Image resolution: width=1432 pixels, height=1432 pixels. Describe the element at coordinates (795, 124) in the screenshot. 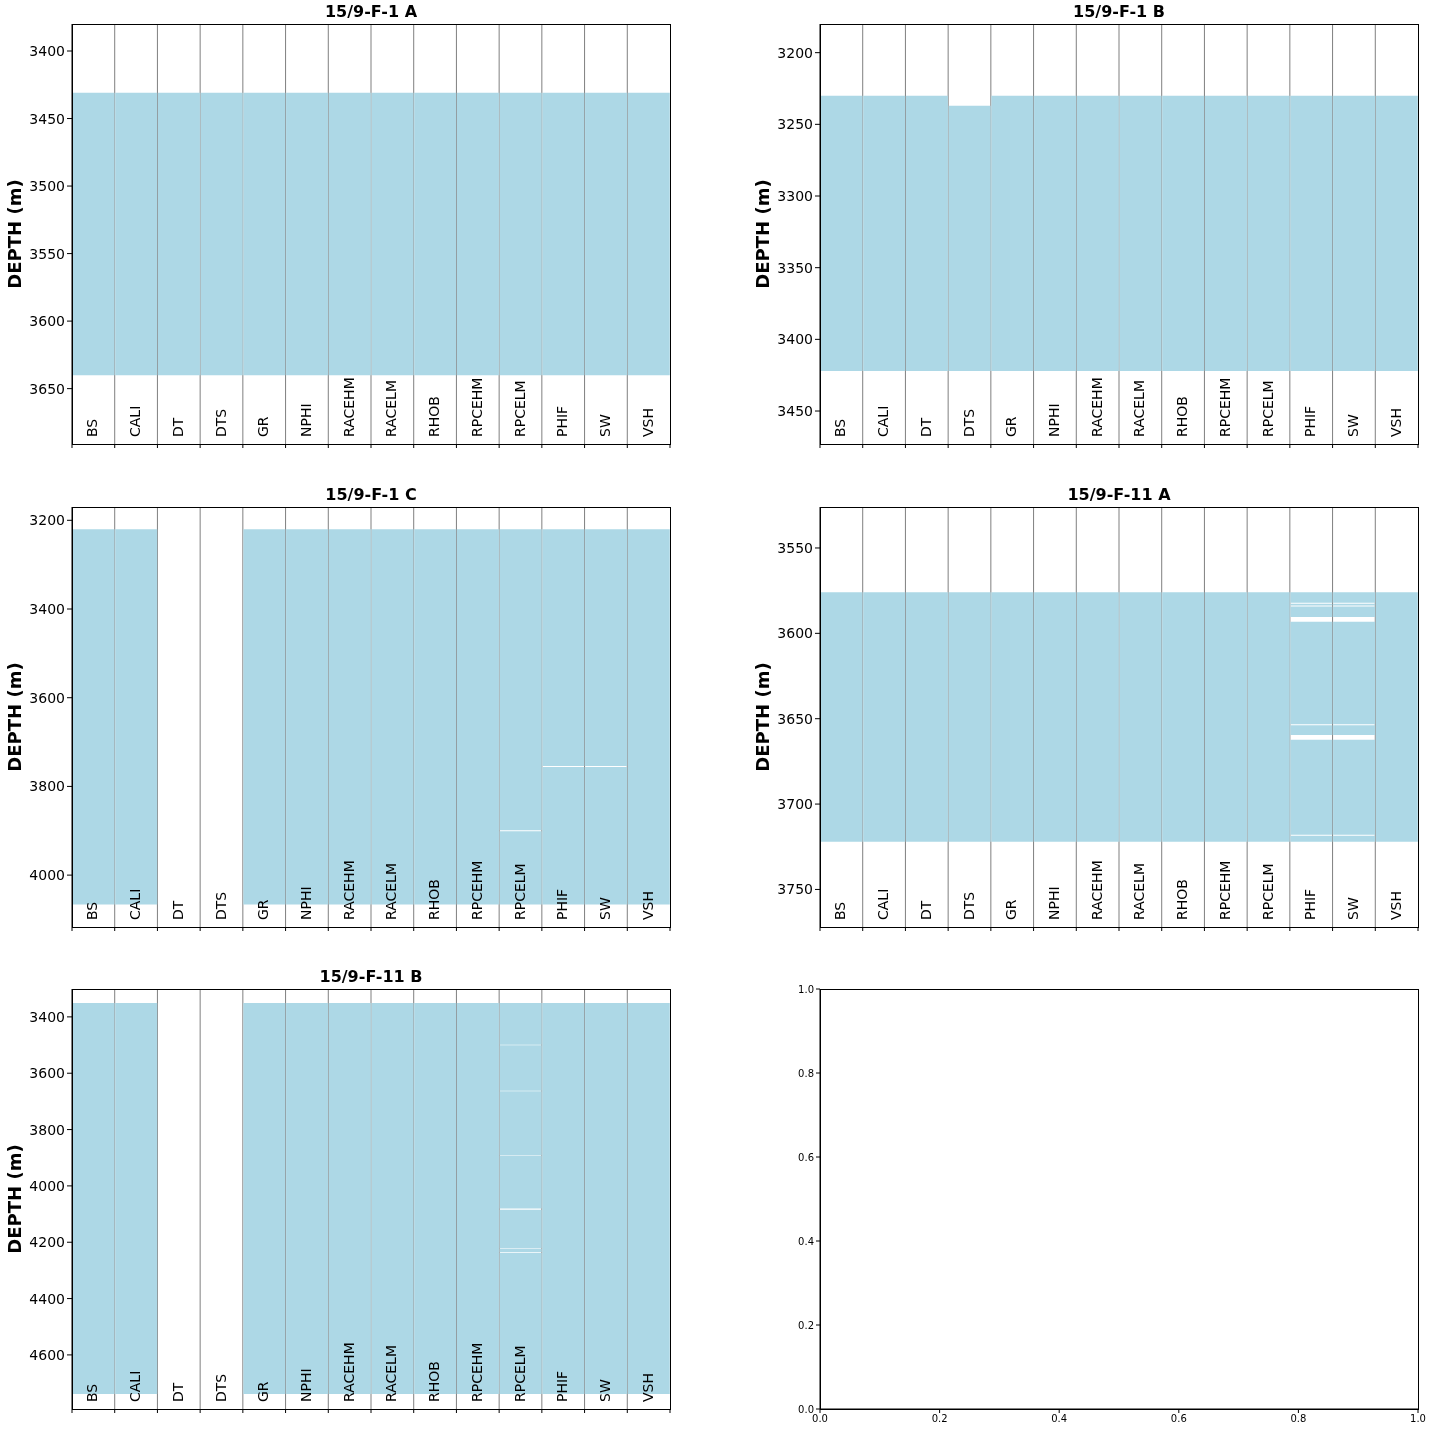

I see `y-tick-label: 3250` at that location.